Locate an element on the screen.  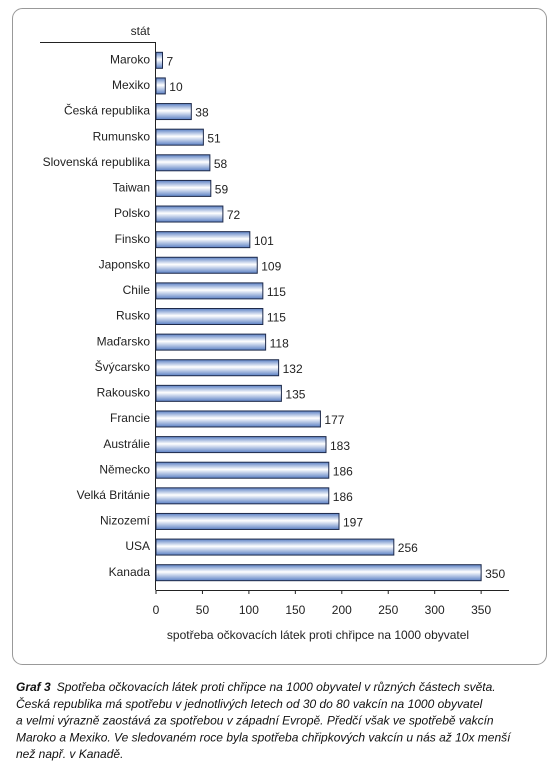
value-label: 51 is located at coordinates (214, 138).